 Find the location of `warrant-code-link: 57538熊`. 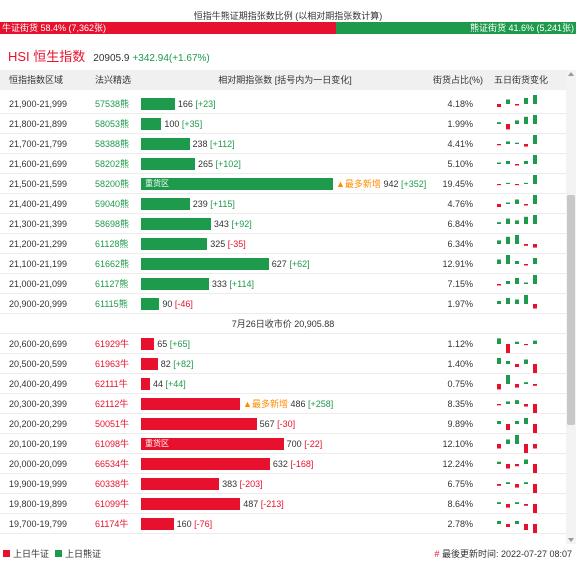

warrant-code-link: 57538熊 is located at coordinates (112, 104).